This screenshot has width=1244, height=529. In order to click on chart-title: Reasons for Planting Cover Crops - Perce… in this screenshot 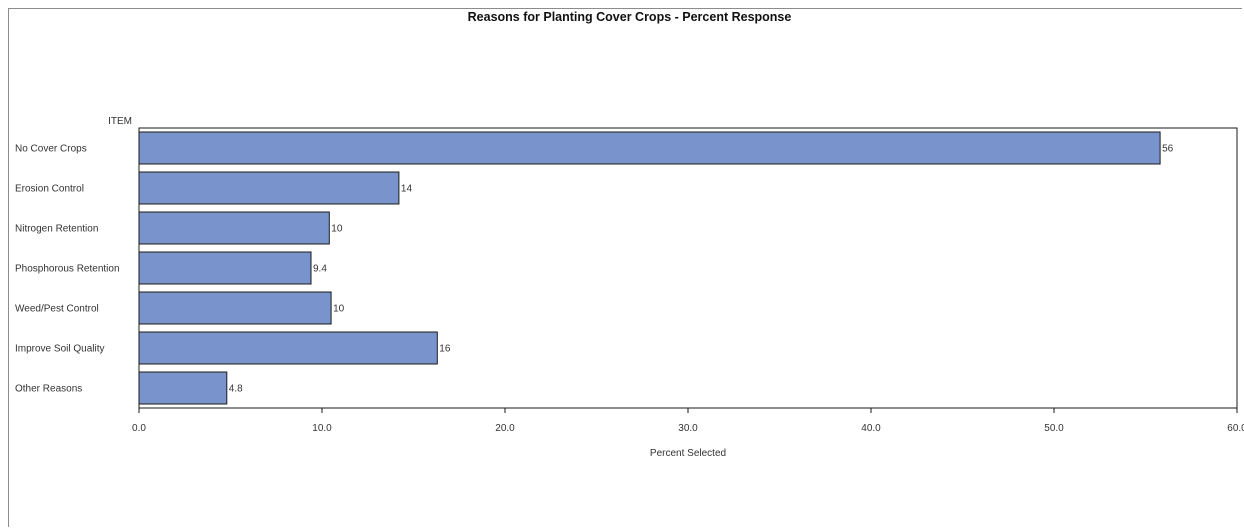, I will do `click(629, 17)`.